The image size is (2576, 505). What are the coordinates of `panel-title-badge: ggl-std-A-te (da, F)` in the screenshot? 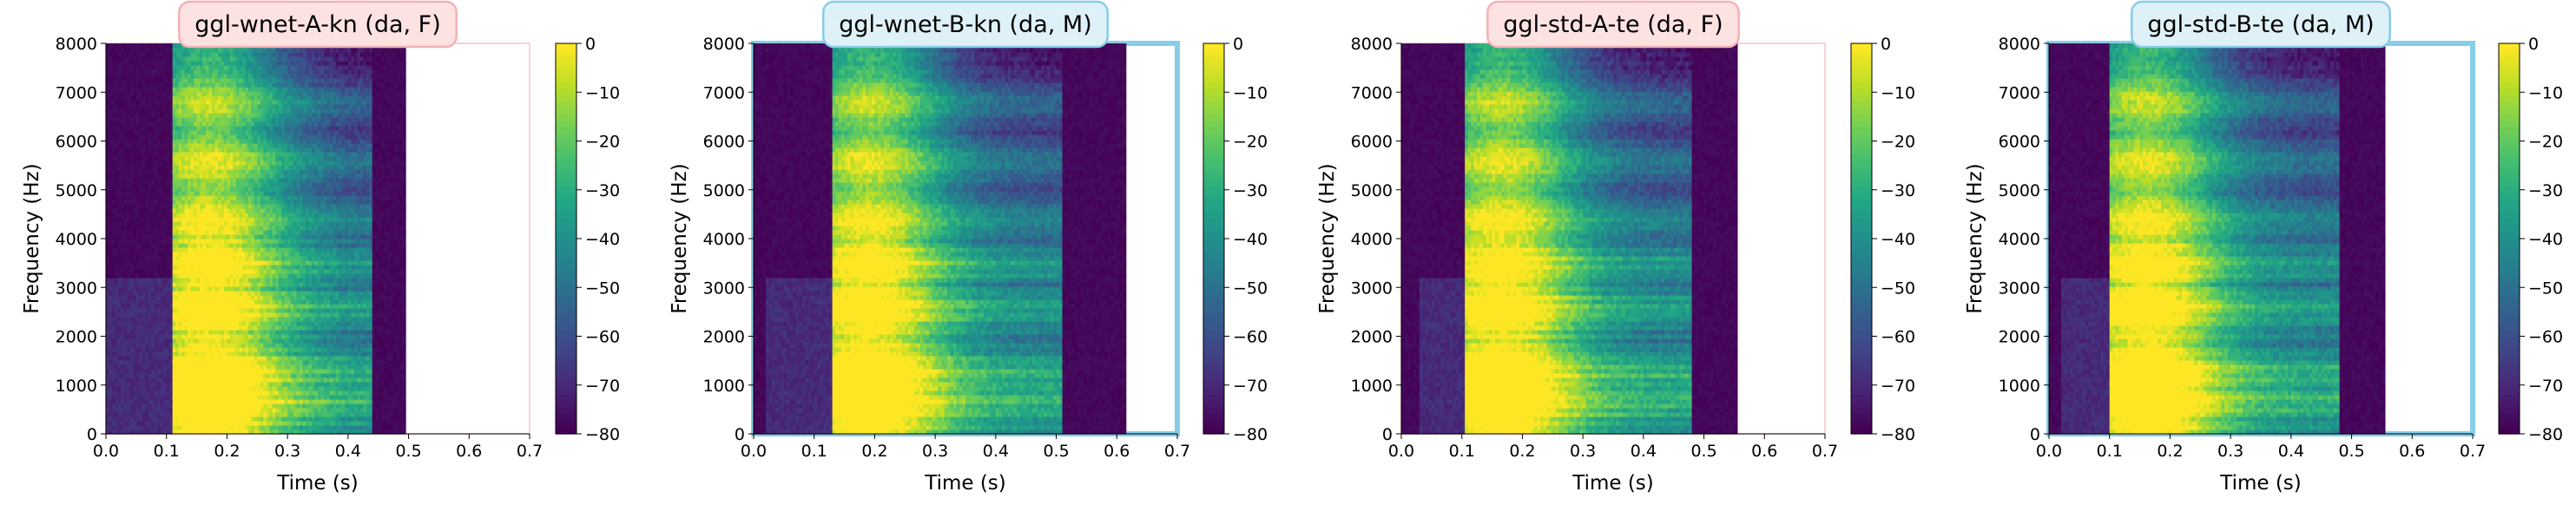 It's located at (1612, 24).